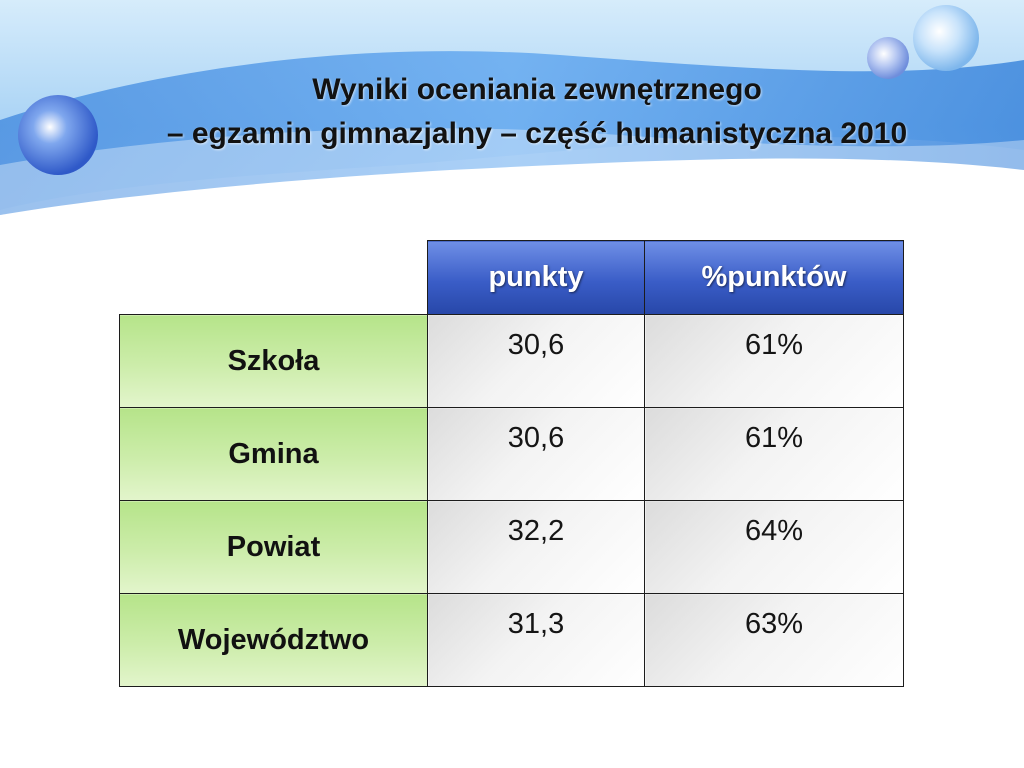 This screenshot has height=768, width=1024. What do you see at coordinates (774, 547) in the screenshot?
I see `cell-procent: 64%` at bounding box center [774, 547].